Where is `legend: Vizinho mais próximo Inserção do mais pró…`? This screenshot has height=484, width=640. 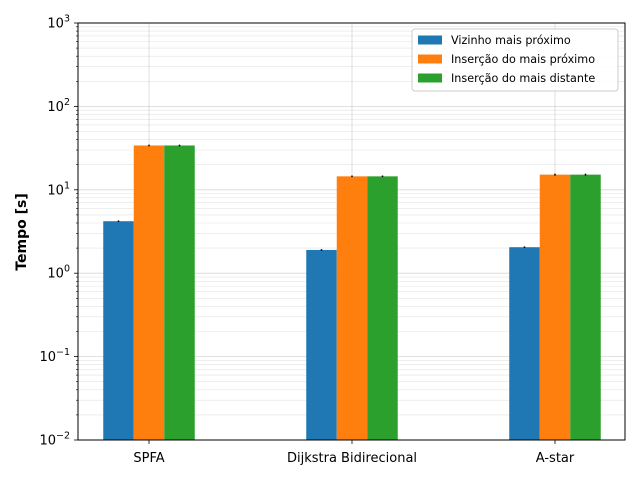
legend: Vizinho mais próximo Inserção do mais pró… is located at coordinates (515, 60).